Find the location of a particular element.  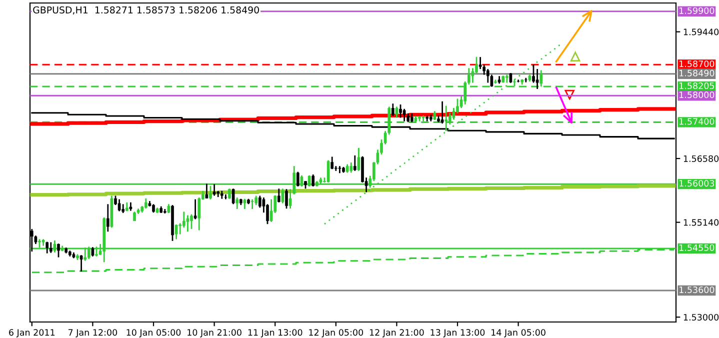

x-tick-label: 12 Jan 21:00 is located at coordinates (397, 333).